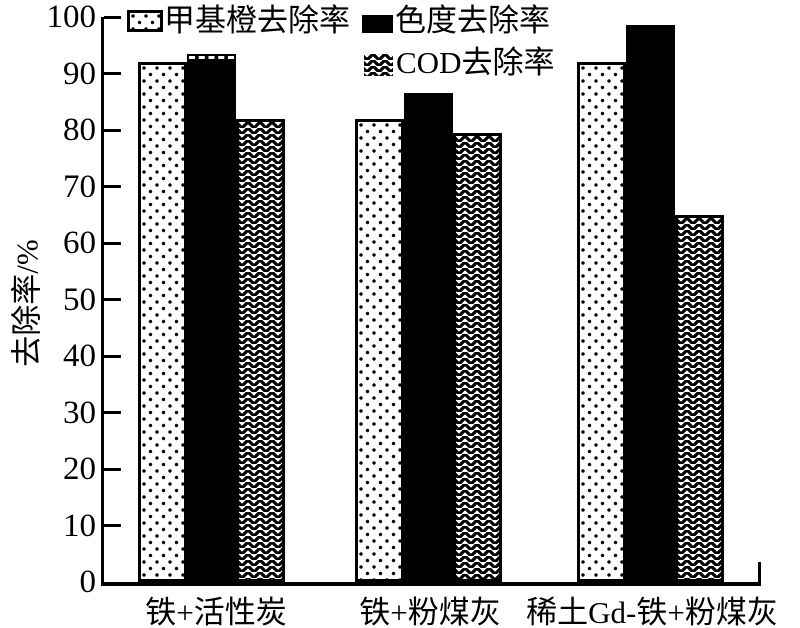  What do you see at coordinates (79, 73) in the screenshot?
I see `y-tick-label-90: 90` at bounding box center [79, 73].